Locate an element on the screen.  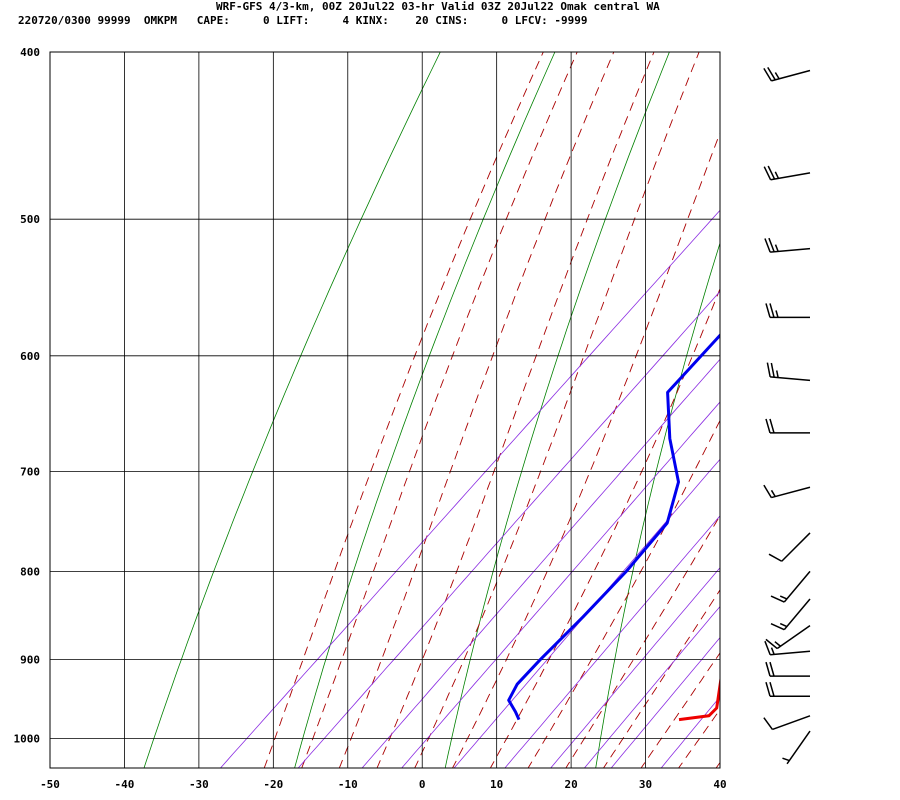
y-tick-label: 1000 is located at coordinates (27, 739).